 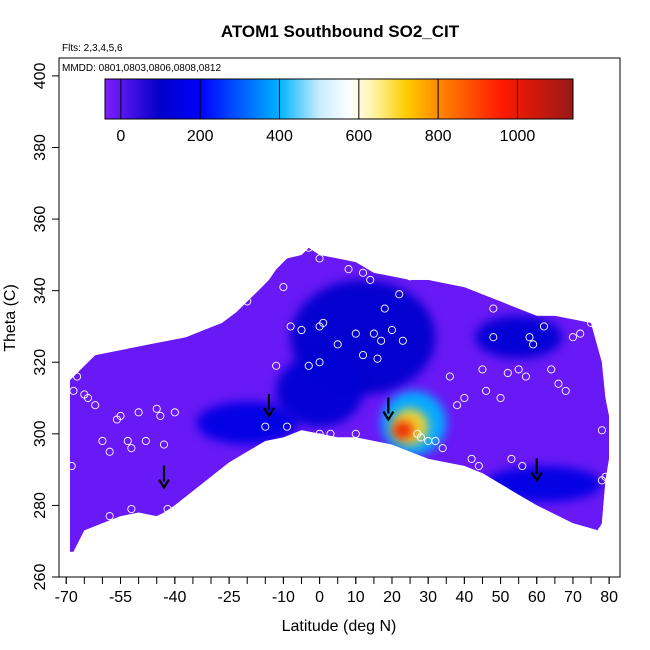 I want to click on colorbar-tick-label: 800, so click(x=438, y=136).